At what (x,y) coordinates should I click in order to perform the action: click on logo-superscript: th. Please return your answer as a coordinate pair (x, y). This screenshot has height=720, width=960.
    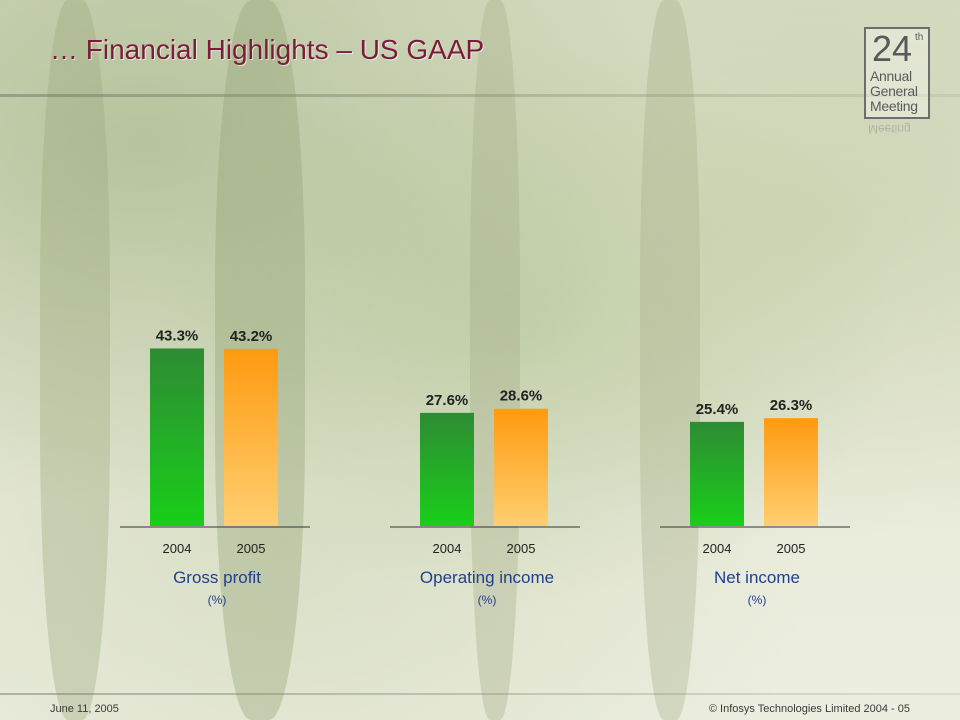
    Looking at the image, I should click on (919, 37).